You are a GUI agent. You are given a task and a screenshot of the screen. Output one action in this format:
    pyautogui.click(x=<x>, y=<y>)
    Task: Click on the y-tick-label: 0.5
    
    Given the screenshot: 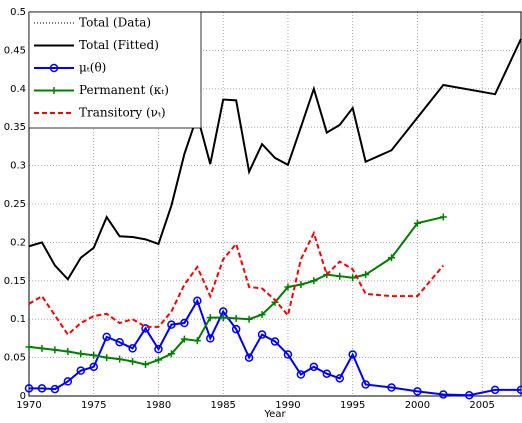 What is the action you would take?
    pyautogui.click(x=18, y=12)
    